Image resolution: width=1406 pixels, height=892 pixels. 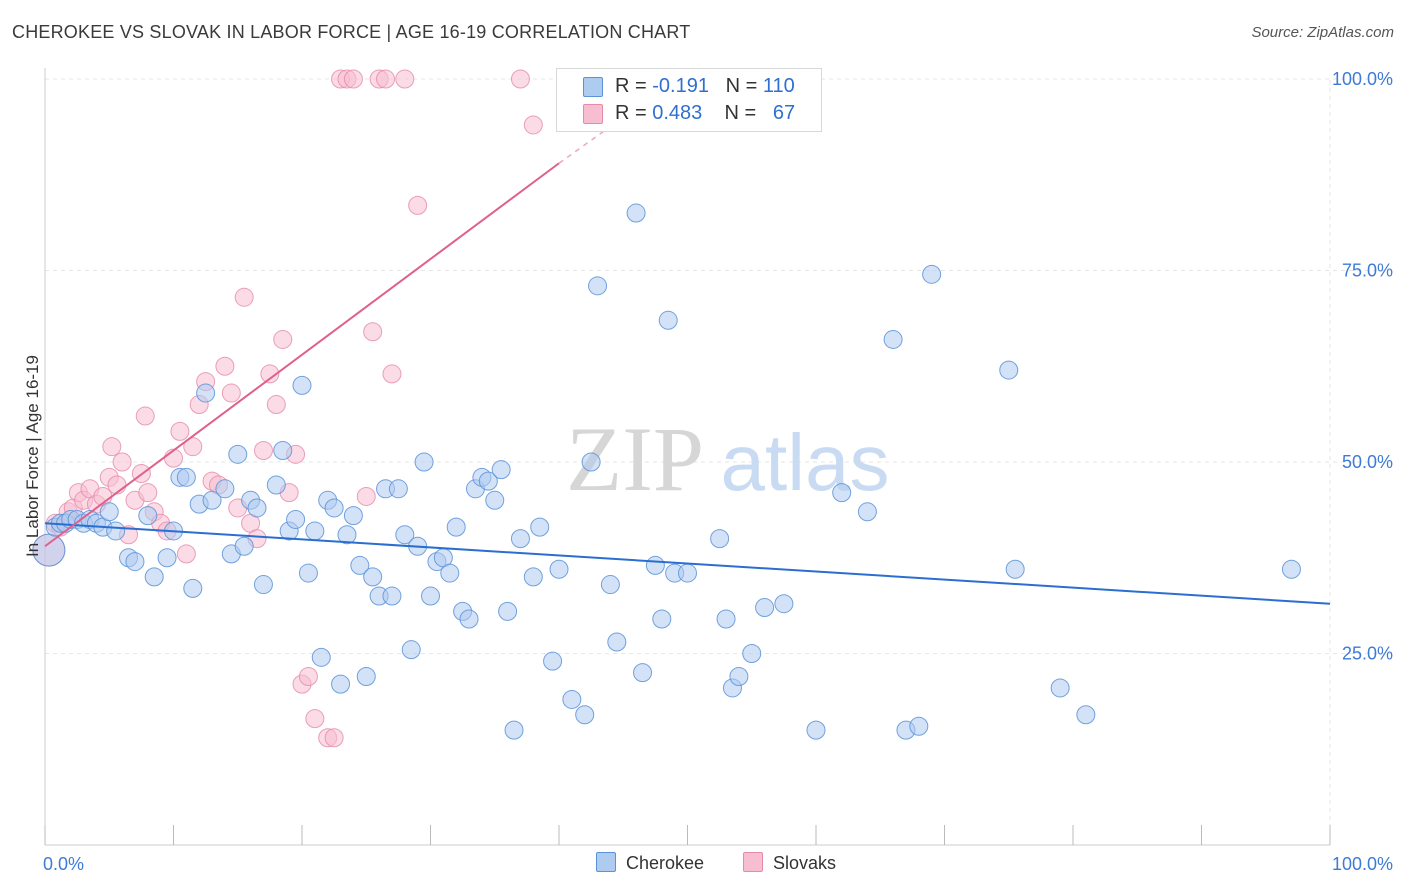 I want to click on n-value-cherokee: 110, so click(x=778, y=86).